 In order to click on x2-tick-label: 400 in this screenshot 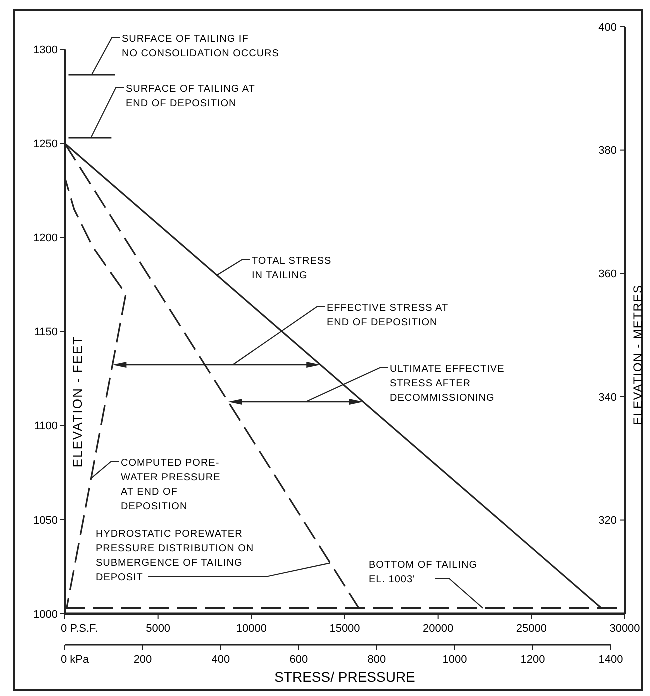, I will do `click(221, 660)`.